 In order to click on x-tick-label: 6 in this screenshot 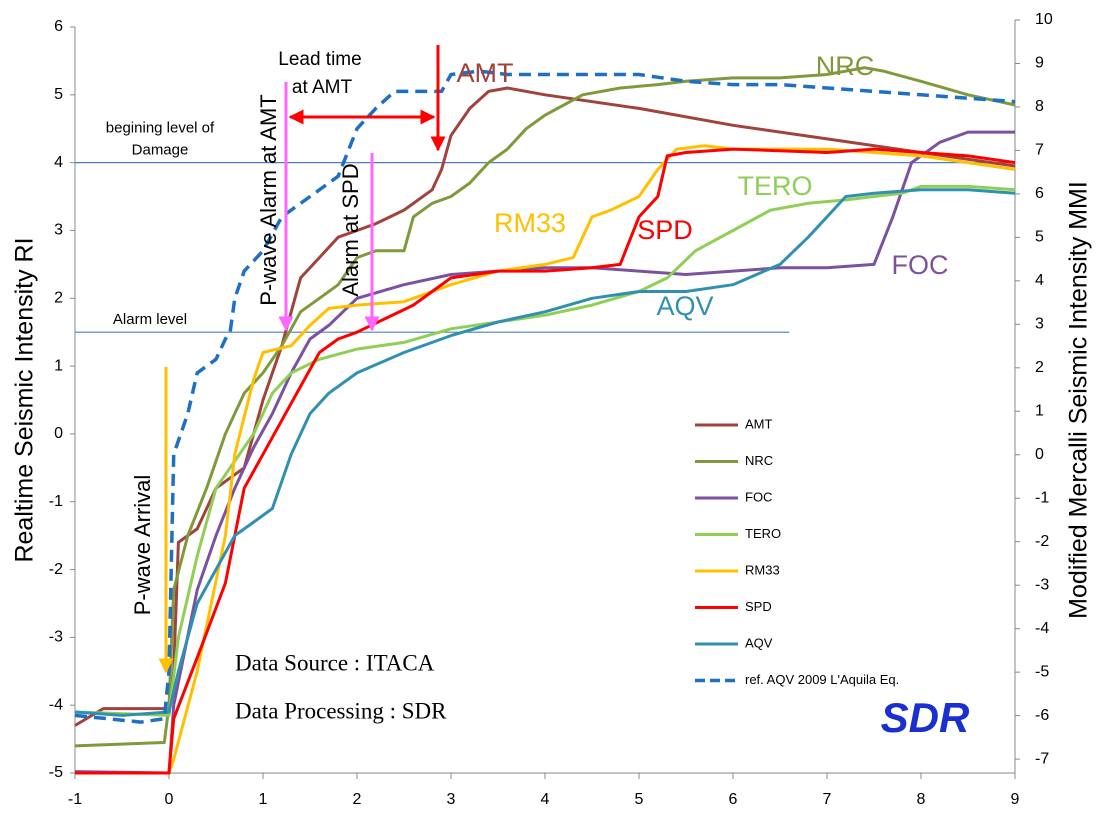, I will do `click(733, 799)`.